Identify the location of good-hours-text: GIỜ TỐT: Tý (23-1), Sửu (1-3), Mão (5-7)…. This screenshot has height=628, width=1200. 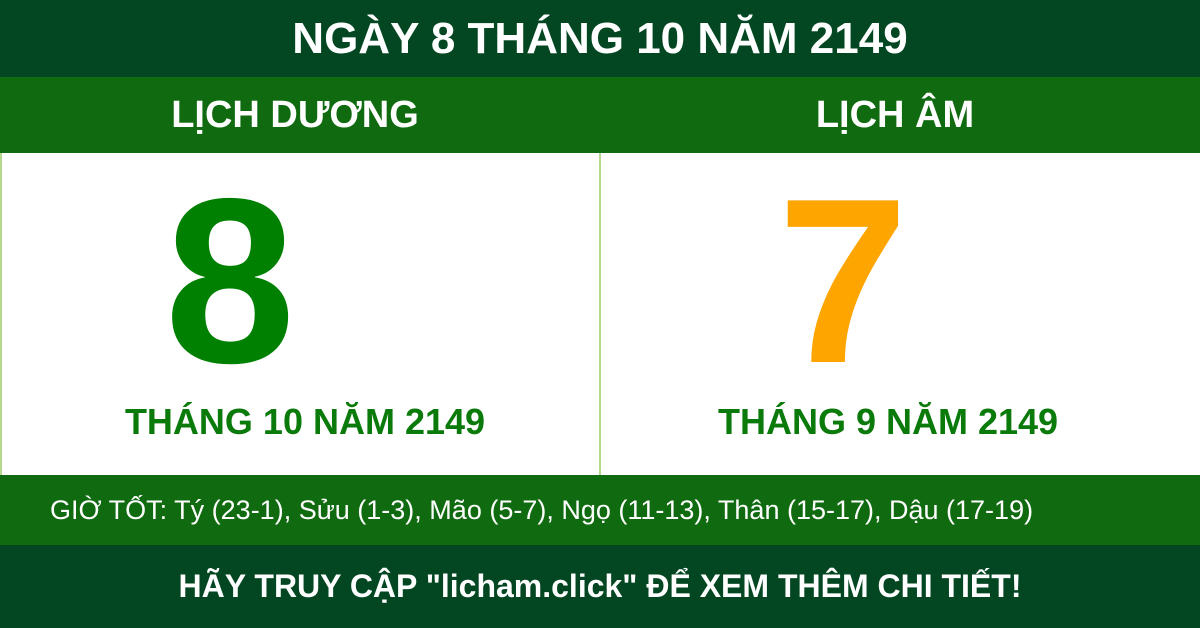
(542, 509).